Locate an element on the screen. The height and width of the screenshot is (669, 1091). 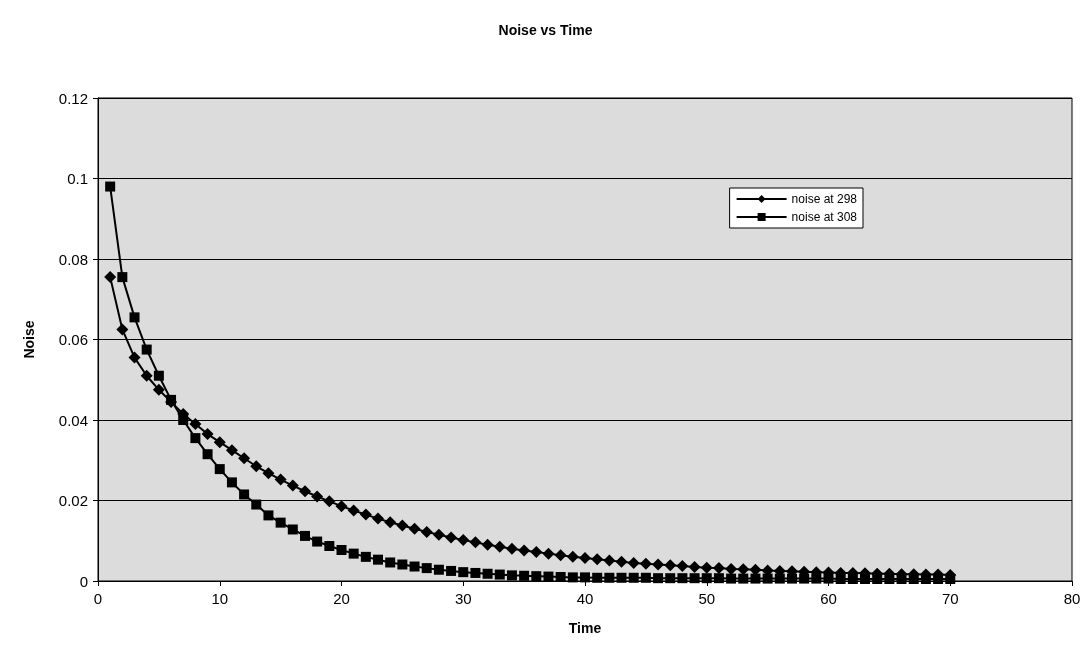
y-tick-label: 0.12 is located at coordinates (73, 98).